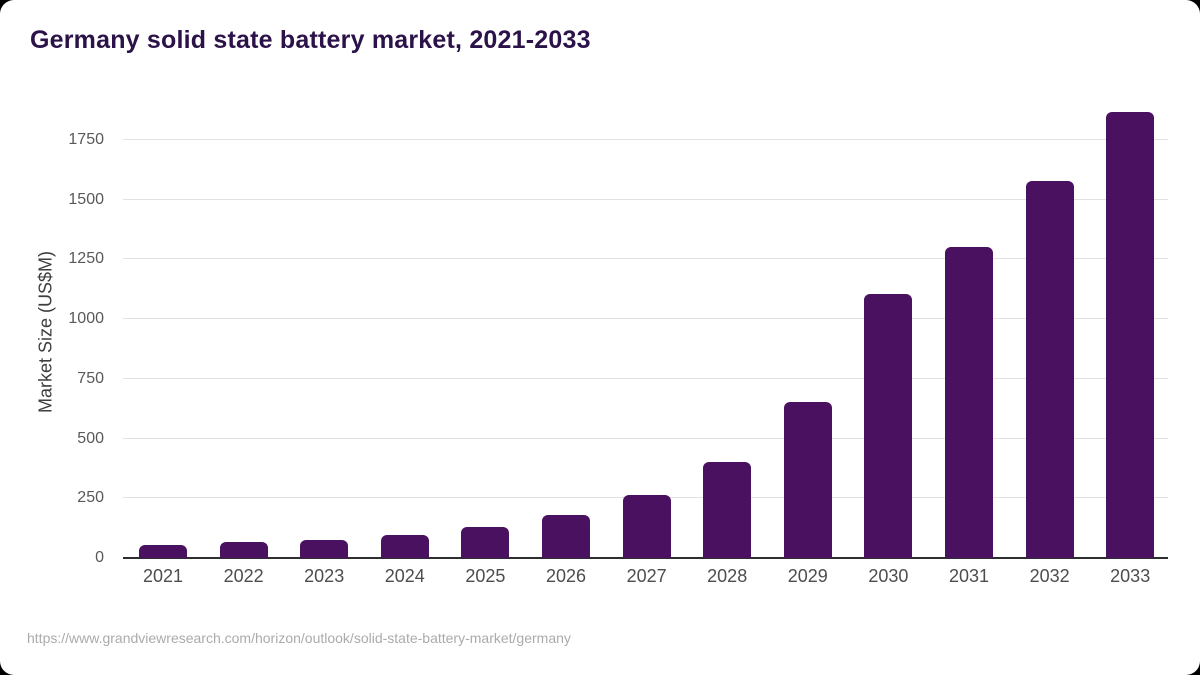 The image size is (1200, 675). What do you see at coordinates (86, 319) in the screenshot?
I see `y-tick-label-1000: 1000` at bounding box center [86, 319].